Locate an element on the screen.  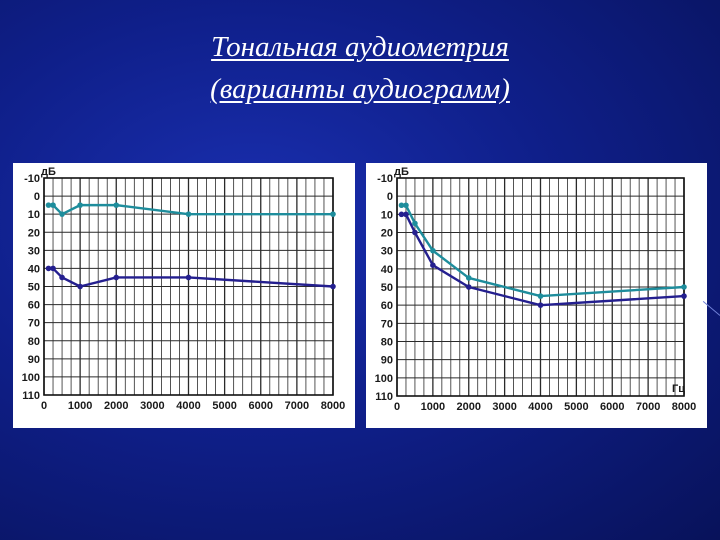
title-line-2: (варианты аудиограмм) is located at coordinates (360, 89).